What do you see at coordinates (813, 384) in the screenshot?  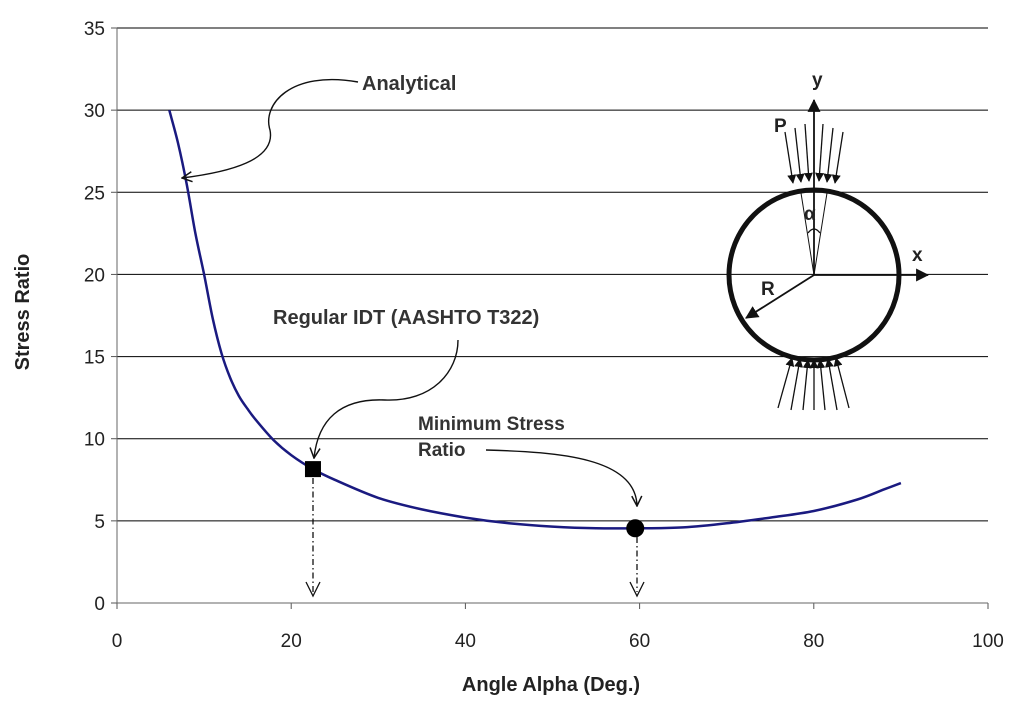 I see `bottom-load-arrows` at bounding box center [813, 384].